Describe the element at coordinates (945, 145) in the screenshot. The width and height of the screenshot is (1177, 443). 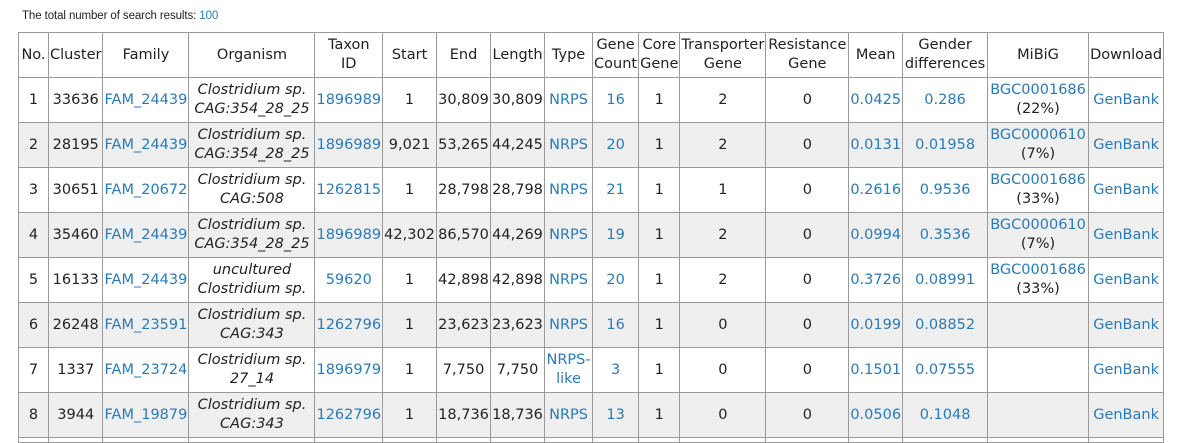
I see `gender-differences-link: 0.01958` at that location.